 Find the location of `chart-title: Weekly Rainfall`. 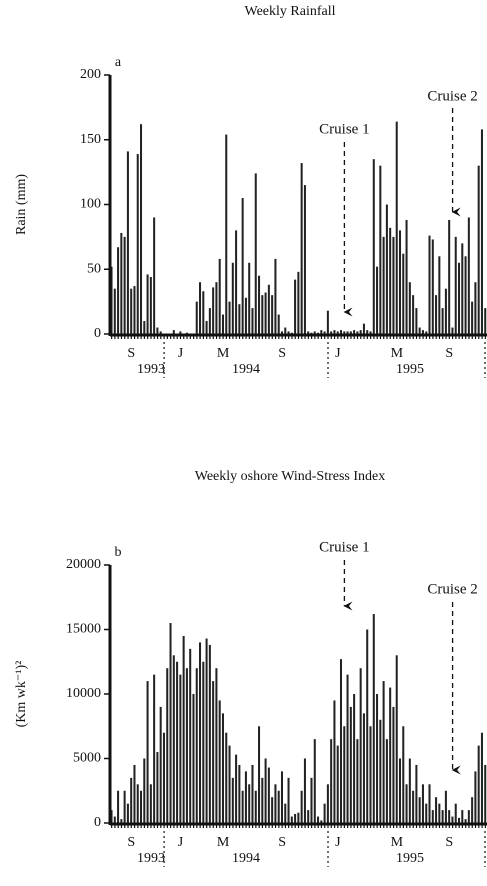

chart-title: Weekly Rainfall is located at coordinates (289, 11).